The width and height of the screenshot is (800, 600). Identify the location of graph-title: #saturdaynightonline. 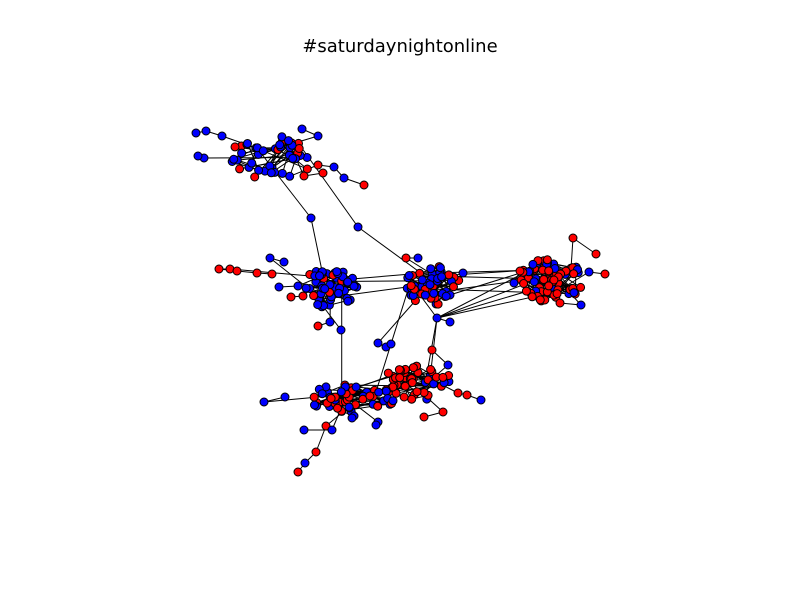
(400, 46).